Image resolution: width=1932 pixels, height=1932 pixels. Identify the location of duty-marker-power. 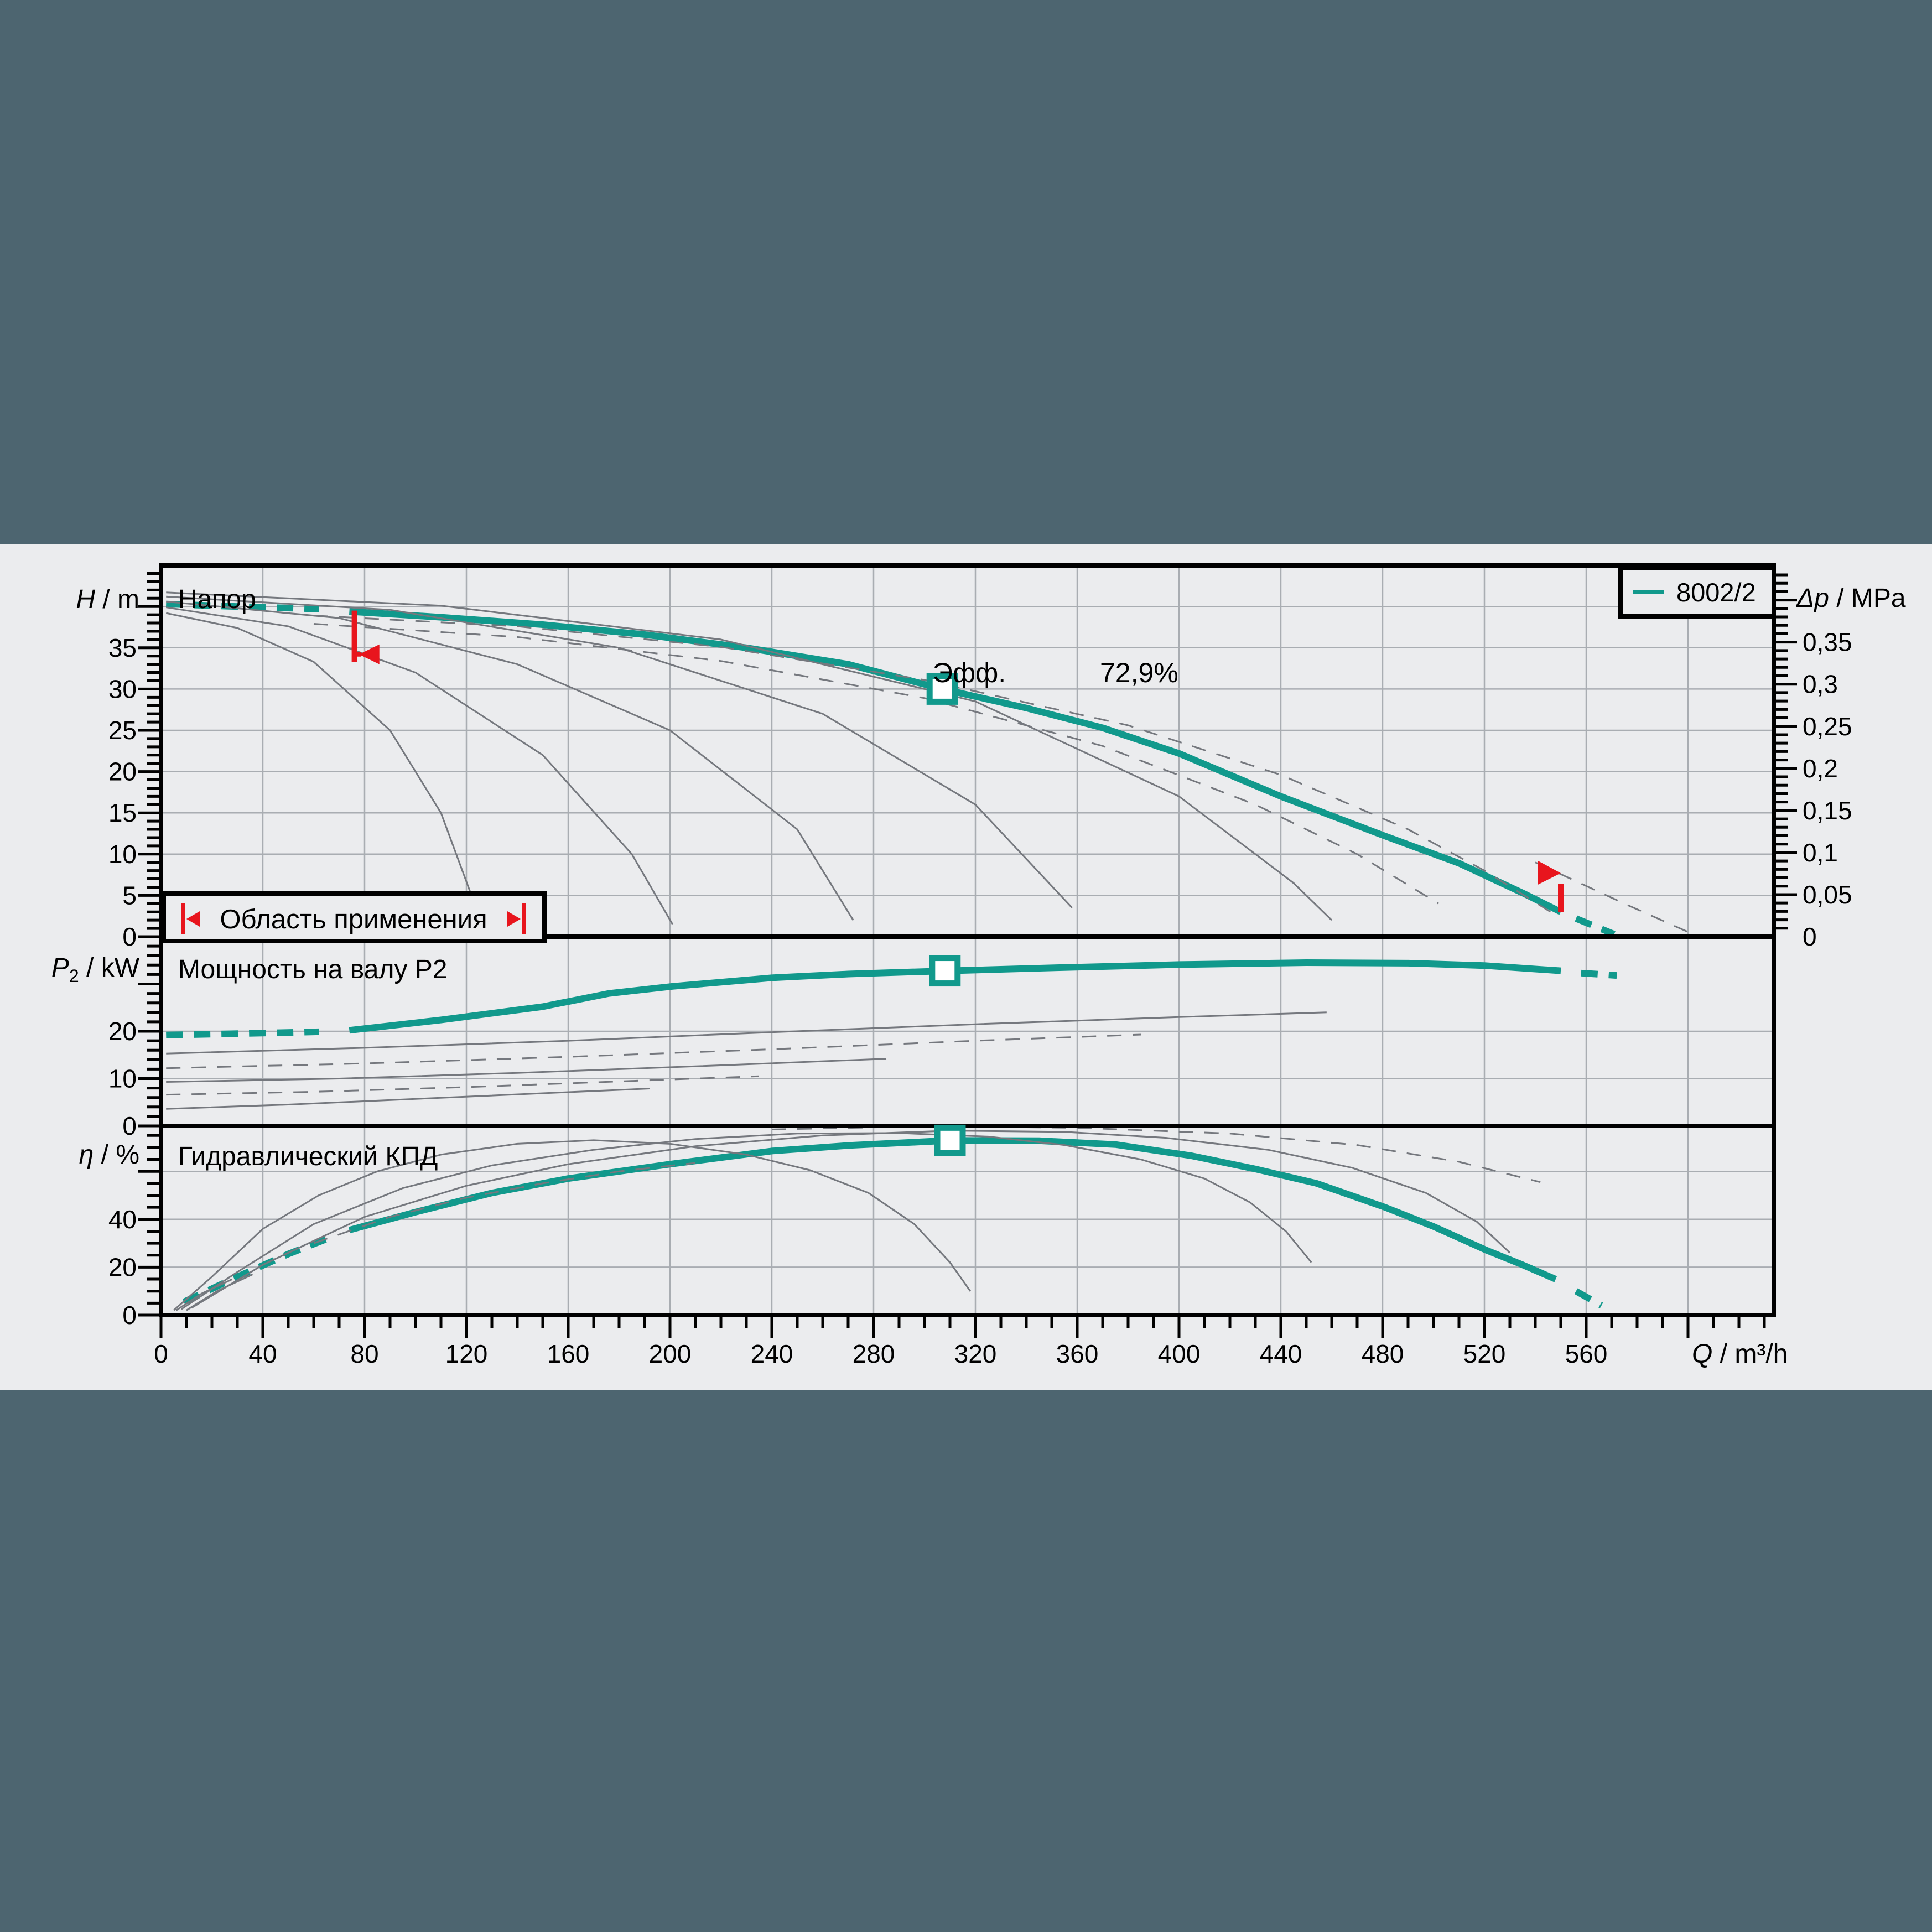
(945, 971).